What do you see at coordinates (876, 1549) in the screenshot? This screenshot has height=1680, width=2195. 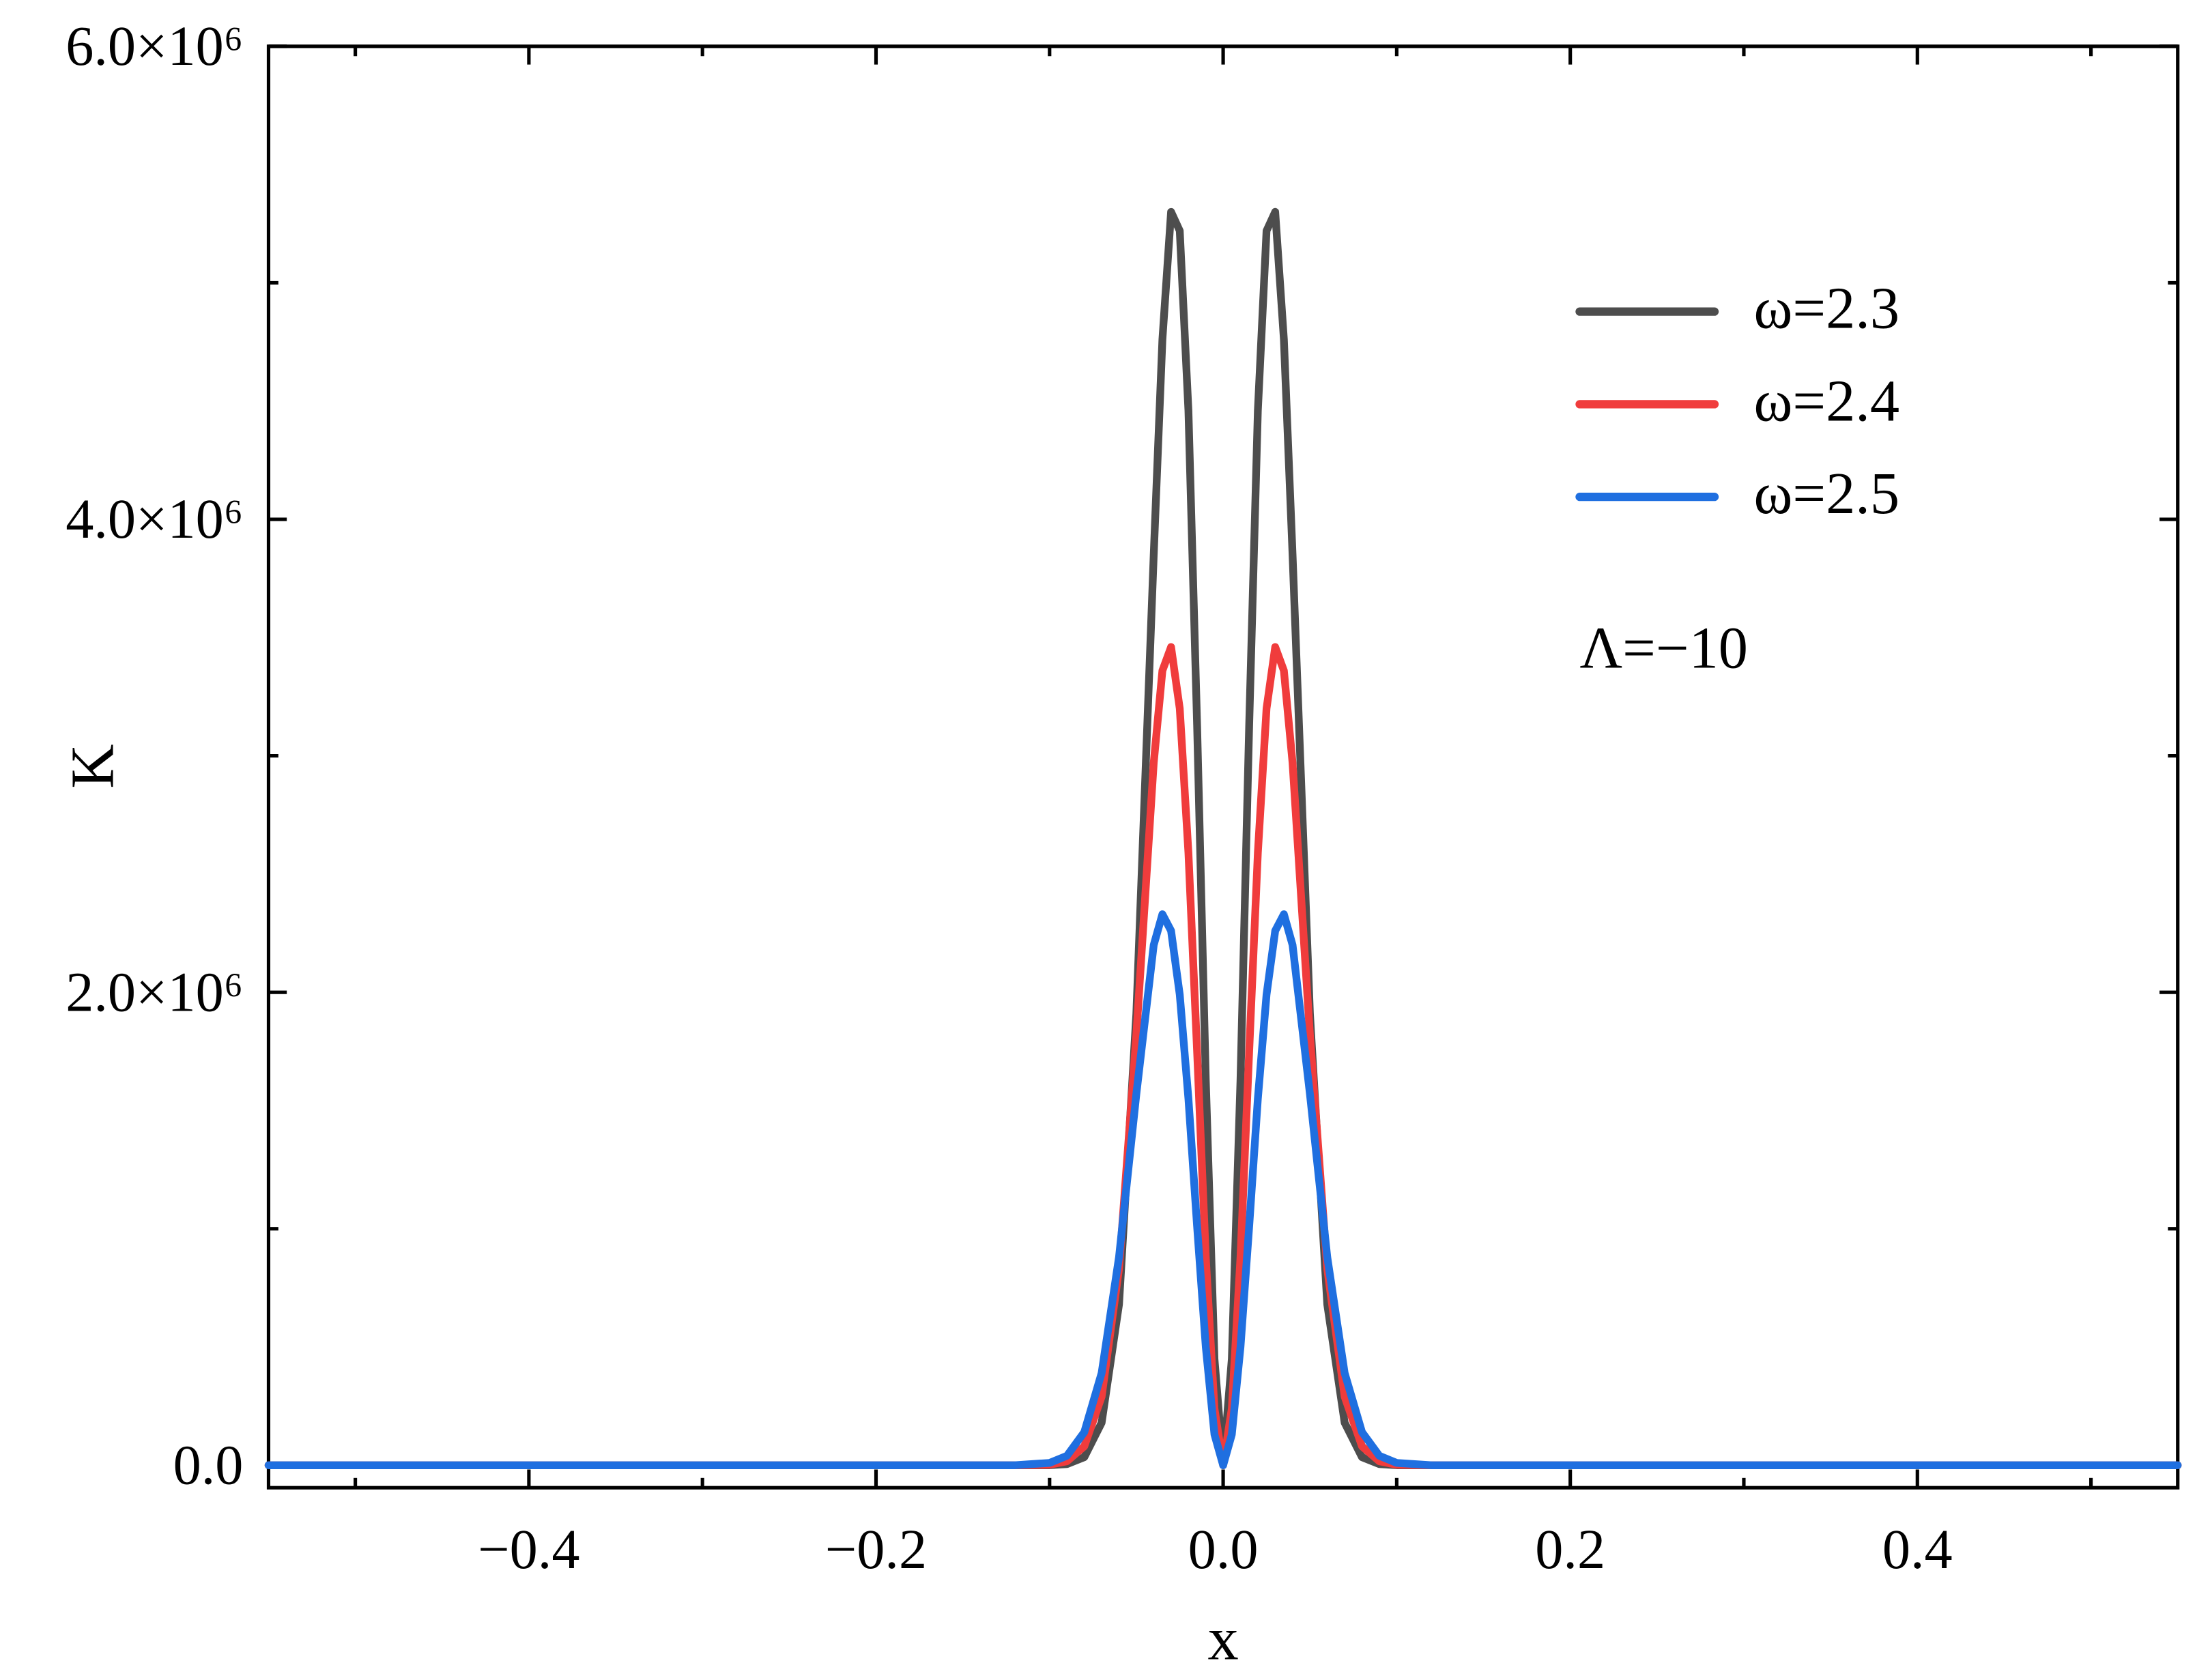 I see `x-tick-label: −0.2` at bounding box center [876, 1549].